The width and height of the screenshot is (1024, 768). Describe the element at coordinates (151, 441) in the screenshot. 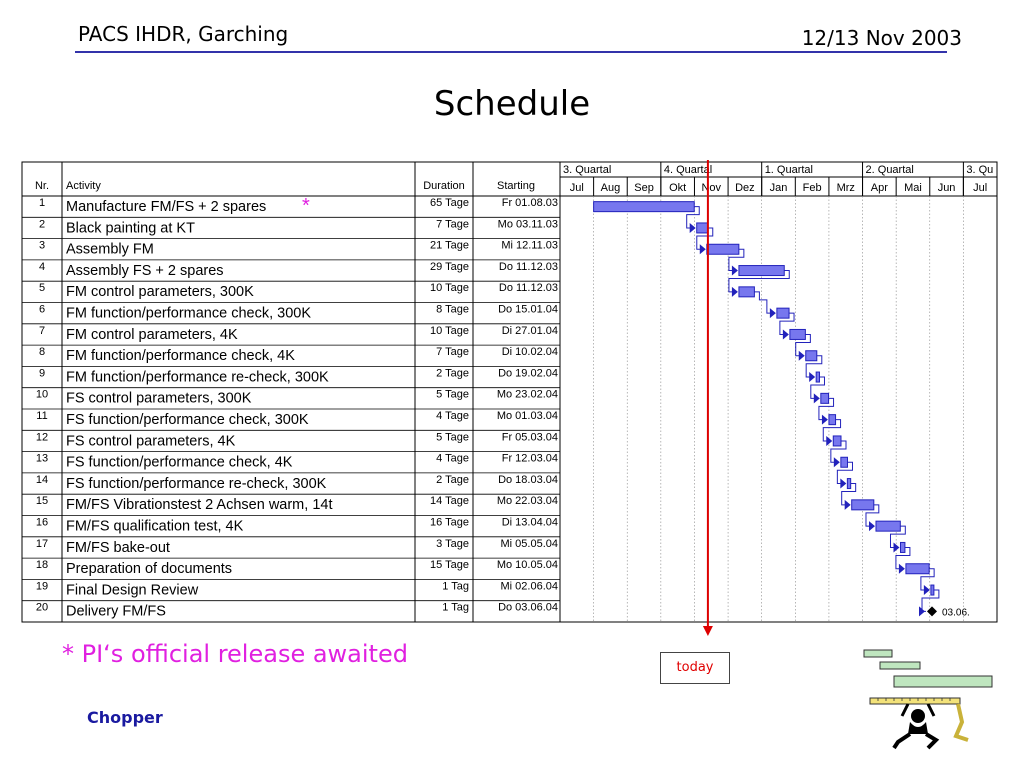

I see `row-activity: FS control parameters, 4K` at that location.